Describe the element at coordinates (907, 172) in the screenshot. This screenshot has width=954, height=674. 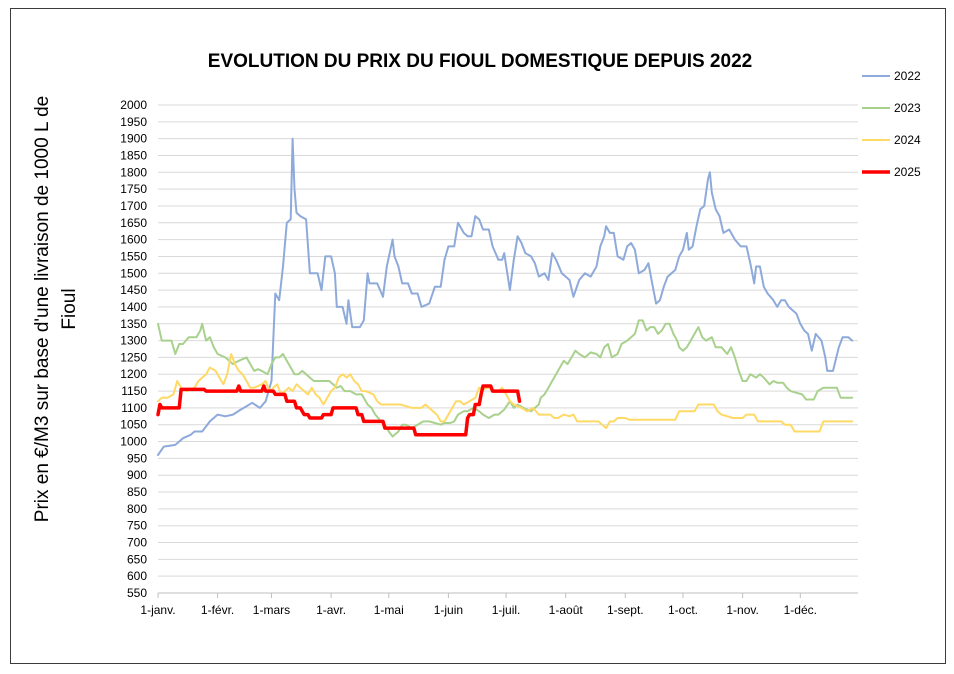
I see `legend-label-2025: 2025` at that location.